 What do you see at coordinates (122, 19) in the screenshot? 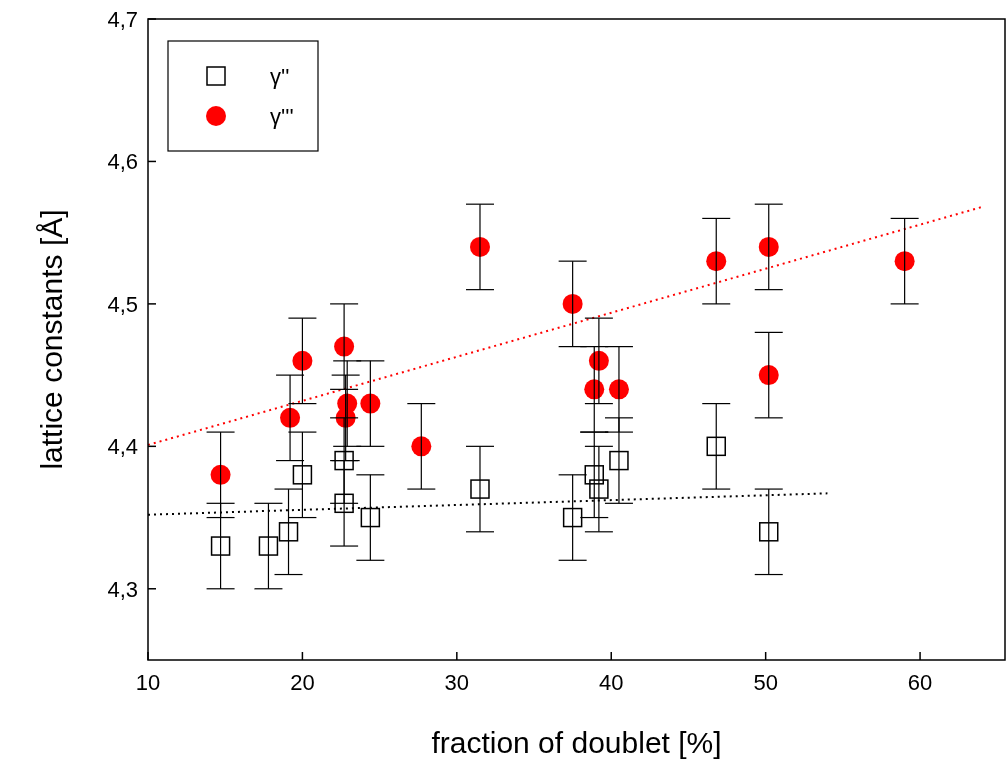
I see `y-tick-label: 4,7` at bounding box center [122, 19].